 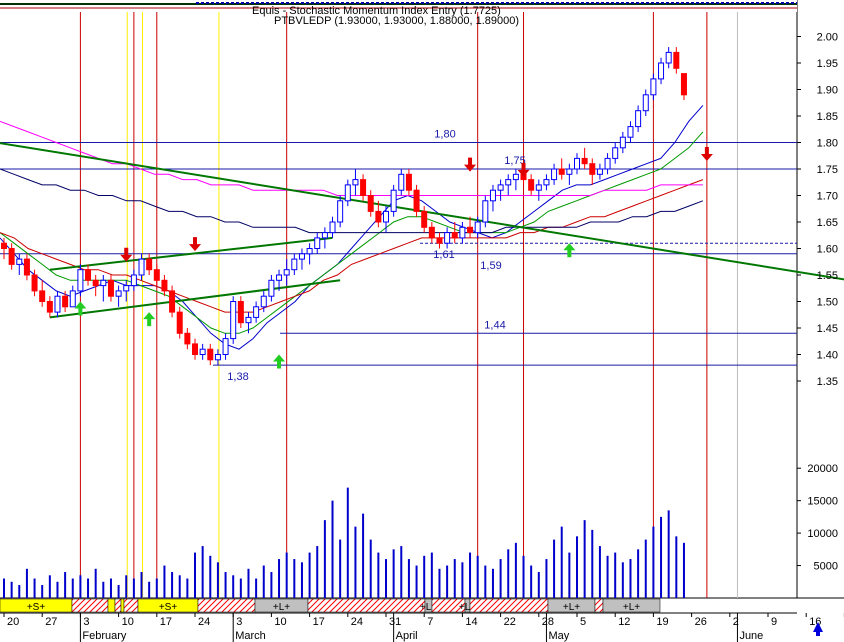 I want to click on price-tick-label: 1.70, so click(x=827, y=197).